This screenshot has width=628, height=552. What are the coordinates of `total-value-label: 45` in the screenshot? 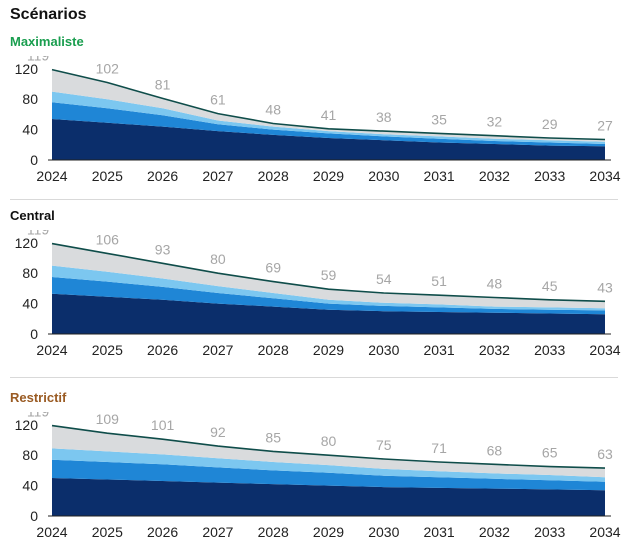 It's located at (550, 286).